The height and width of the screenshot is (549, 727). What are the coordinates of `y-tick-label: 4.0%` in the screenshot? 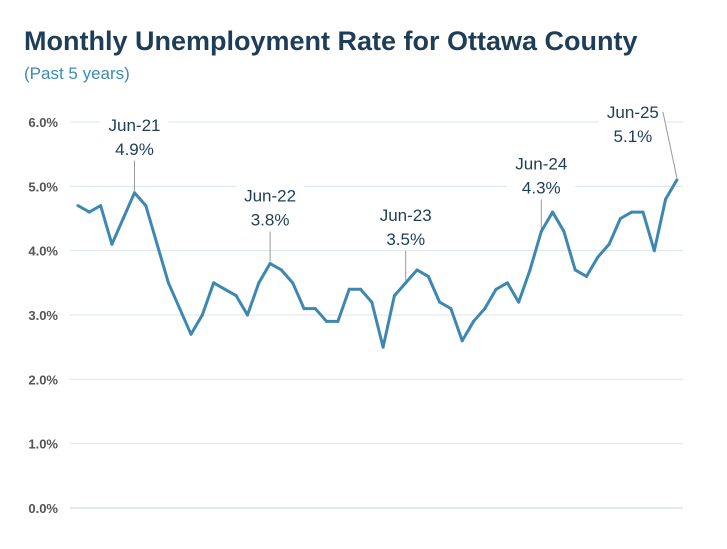 It's located at (43, 251).